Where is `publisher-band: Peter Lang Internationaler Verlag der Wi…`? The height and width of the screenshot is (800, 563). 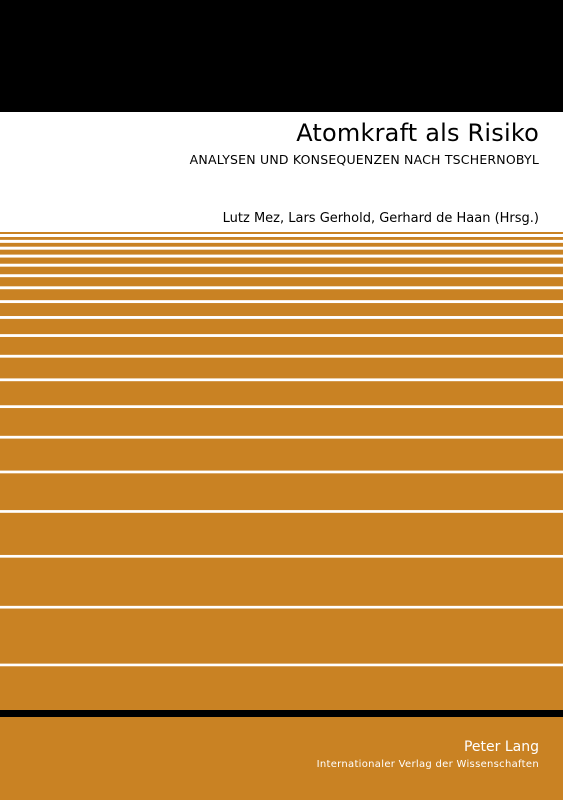
publisher-band: Peter Lang Internationaler Verlag der Wi… is located at coordinates (281, 758).